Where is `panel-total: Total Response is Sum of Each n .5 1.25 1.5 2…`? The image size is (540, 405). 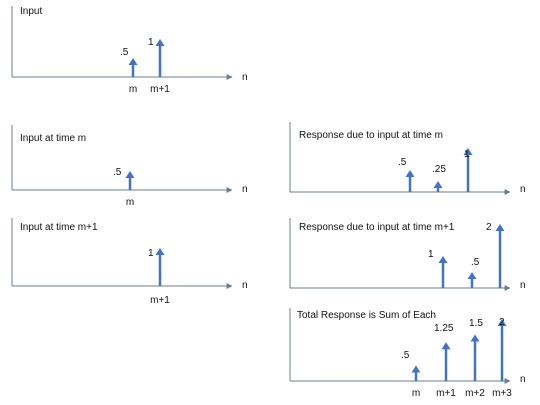 panel-total: Total Response is Sum of Each n .5 1.25 1.5 2… is located at coordinates (407, 353).